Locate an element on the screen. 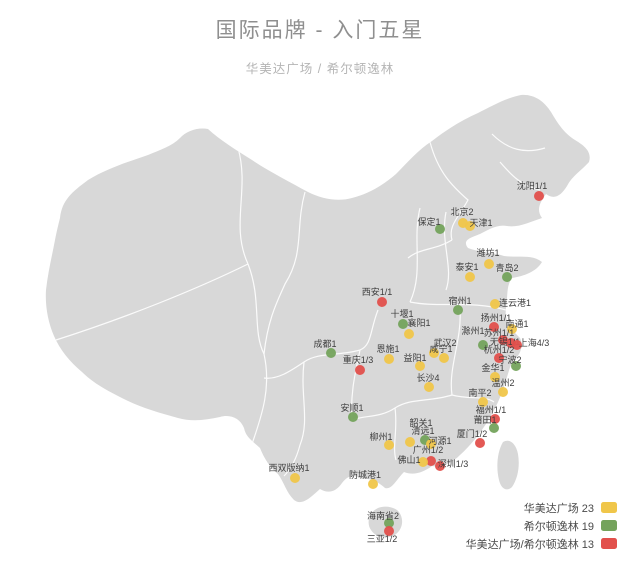  city-marker-安顺 is located at coordinates (353, 417).